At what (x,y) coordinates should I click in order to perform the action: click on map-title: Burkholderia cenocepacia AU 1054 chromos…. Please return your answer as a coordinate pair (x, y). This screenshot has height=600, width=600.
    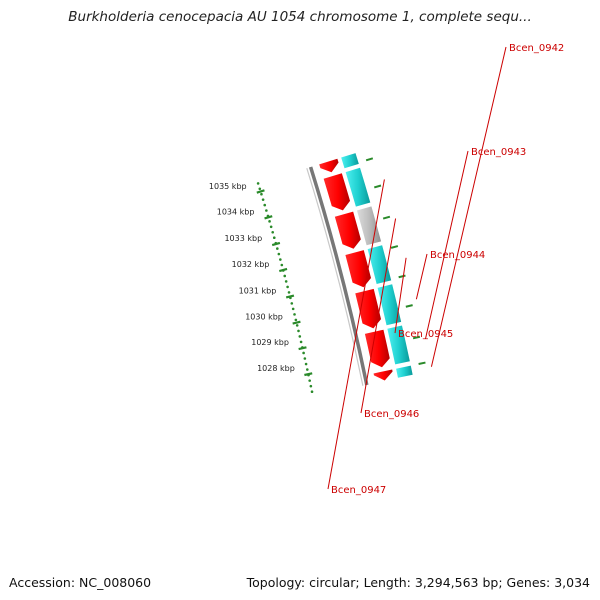
    Looking at the image, I should click on (300, 17).